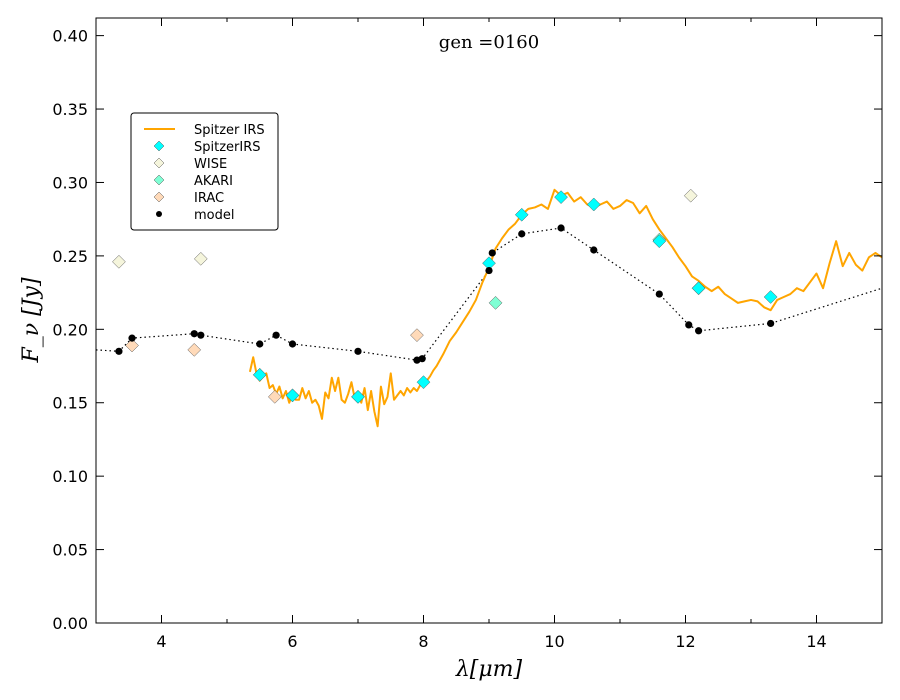 The width and height of the screenshot is (900, 700). Describe the element at coordinates (70, 550) in the screenshot. I see `y-tick-label: 0.05` at that location.